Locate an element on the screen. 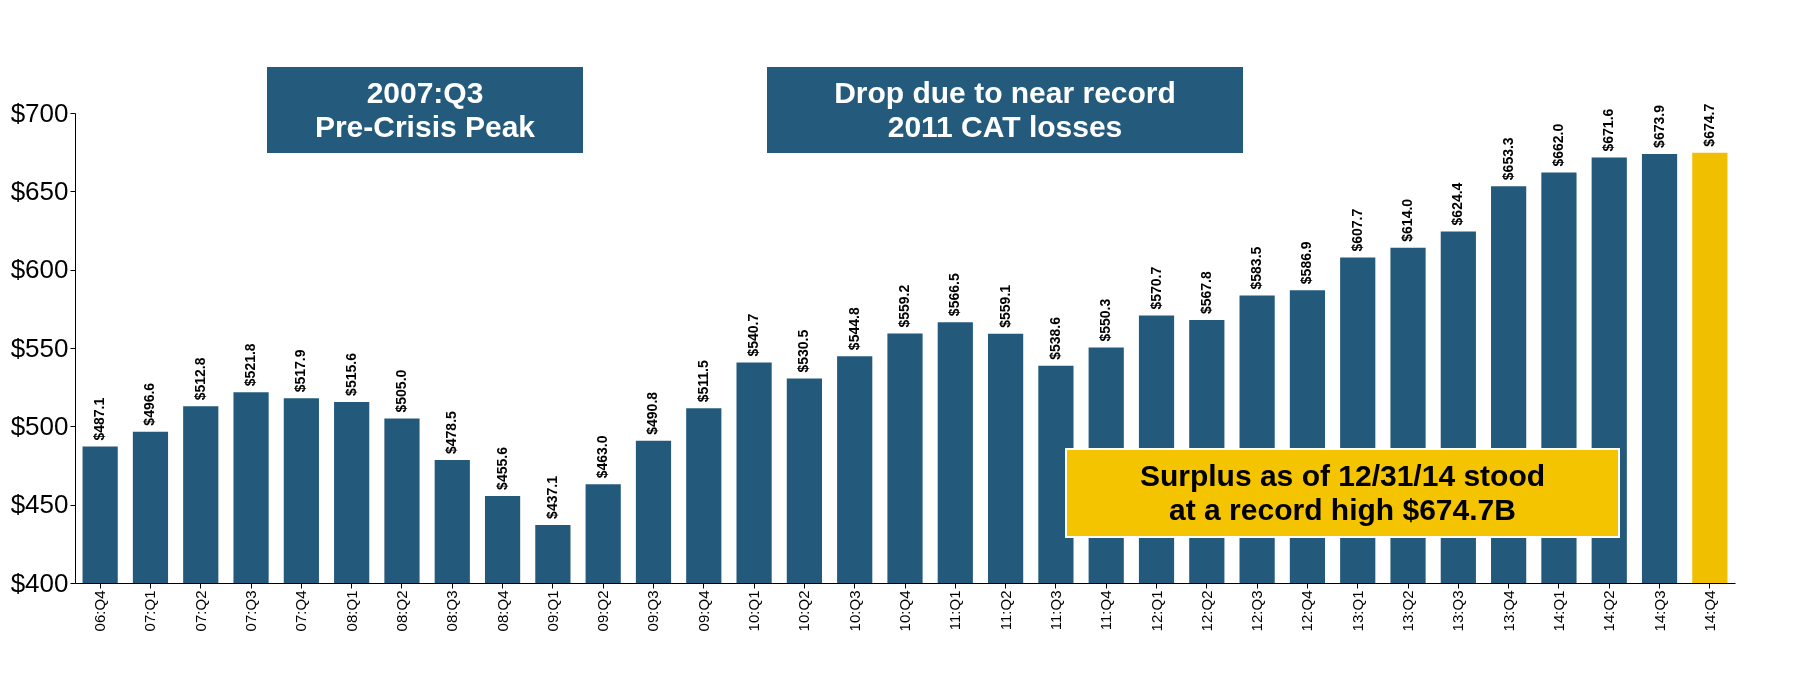 This screenshot has height=688, width=1814. data-label: $583.5 is located at coordinates (1256, 268).